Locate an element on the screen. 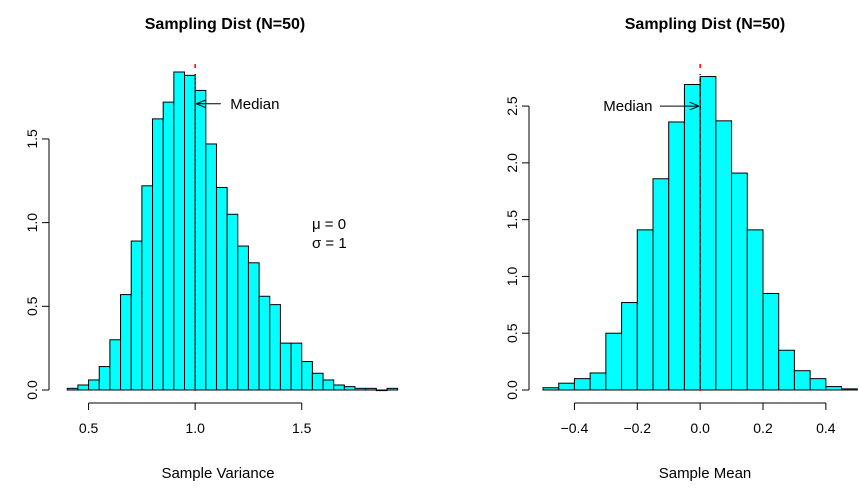 The width and height of the screenshot is (859, 489). chart-title-mean: Sampling Dist (N=50) is located at coordinates (705, 24).